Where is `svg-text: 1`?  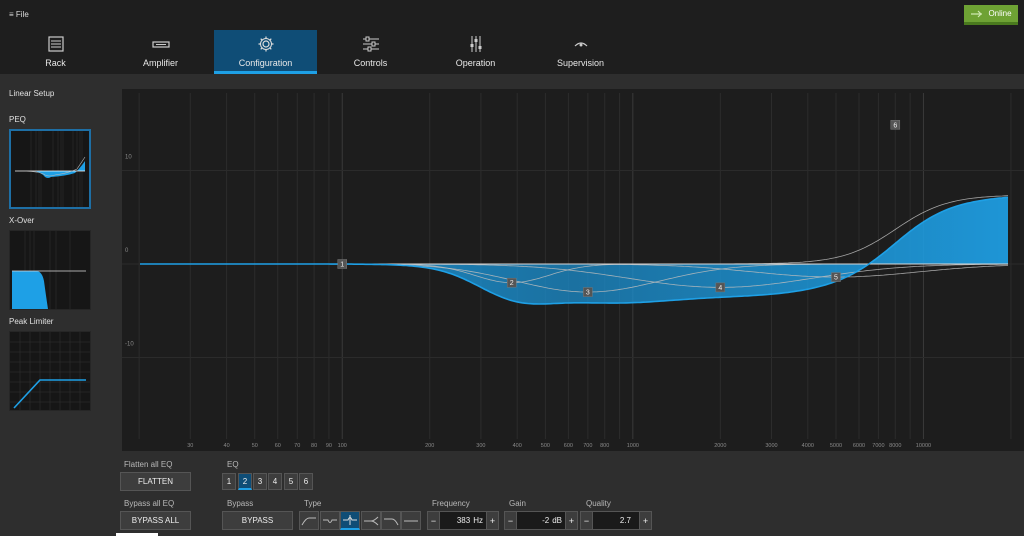 svg-text: 1 is located at coordinates (342, 265).